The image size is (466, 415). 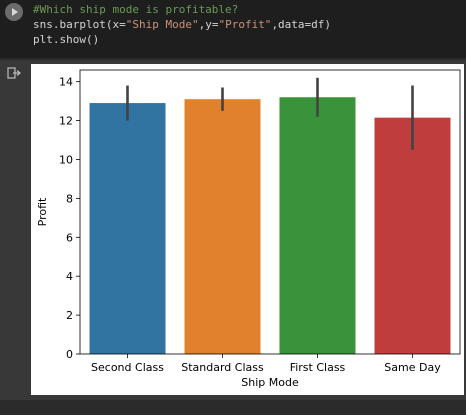 What do you see at coordinates (222, 367) in the screenshot?
I see `x-tick-label: Standard Class` at bounding box center [222, 367].